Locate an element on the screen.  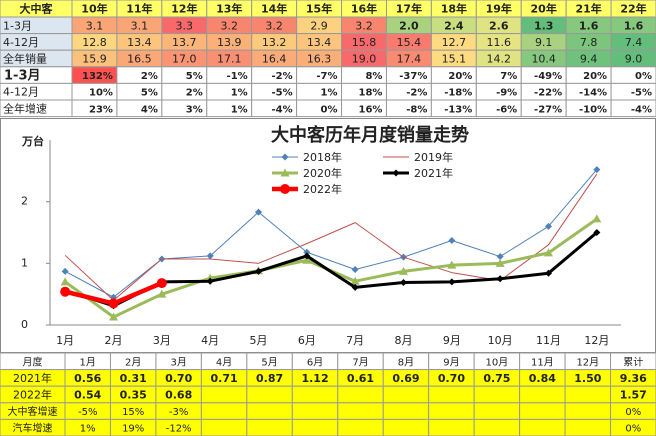
header-text: 21年 is located at coordinates (588, 9).